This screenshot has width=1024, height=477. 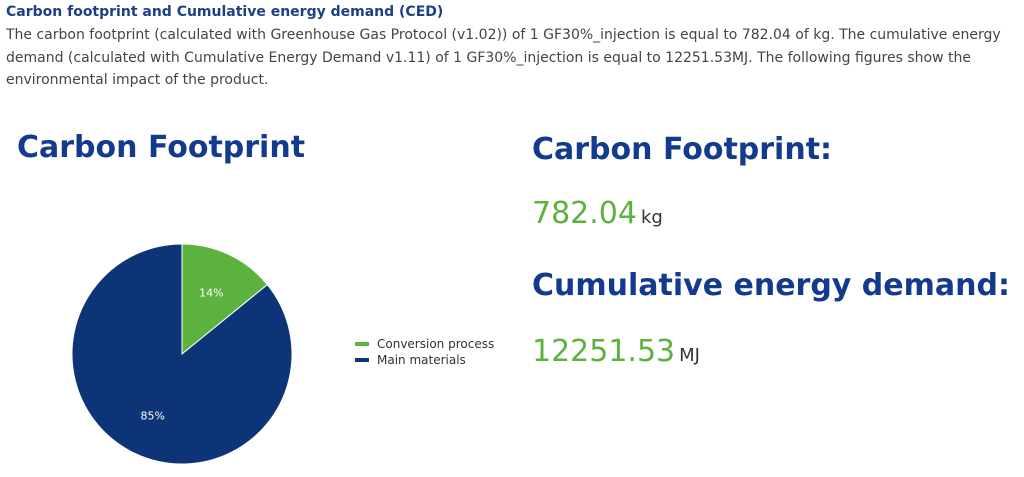 I want to click on legend-label: Conversion process, so click(x=436, y=344).